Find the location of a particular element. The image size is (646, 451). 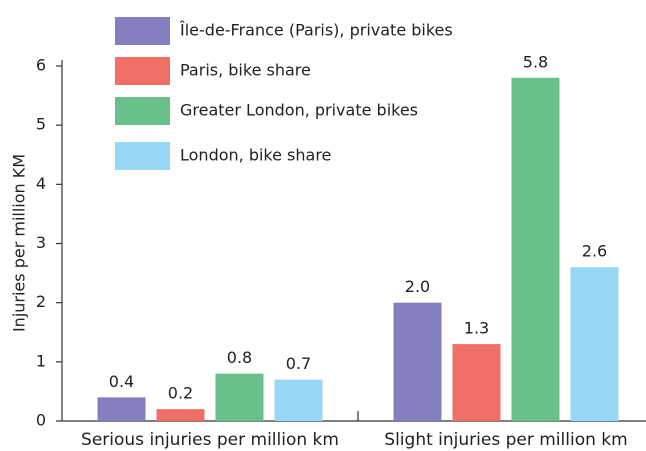

legend-label: Paris, bike share is located at coordinates (245, 70).